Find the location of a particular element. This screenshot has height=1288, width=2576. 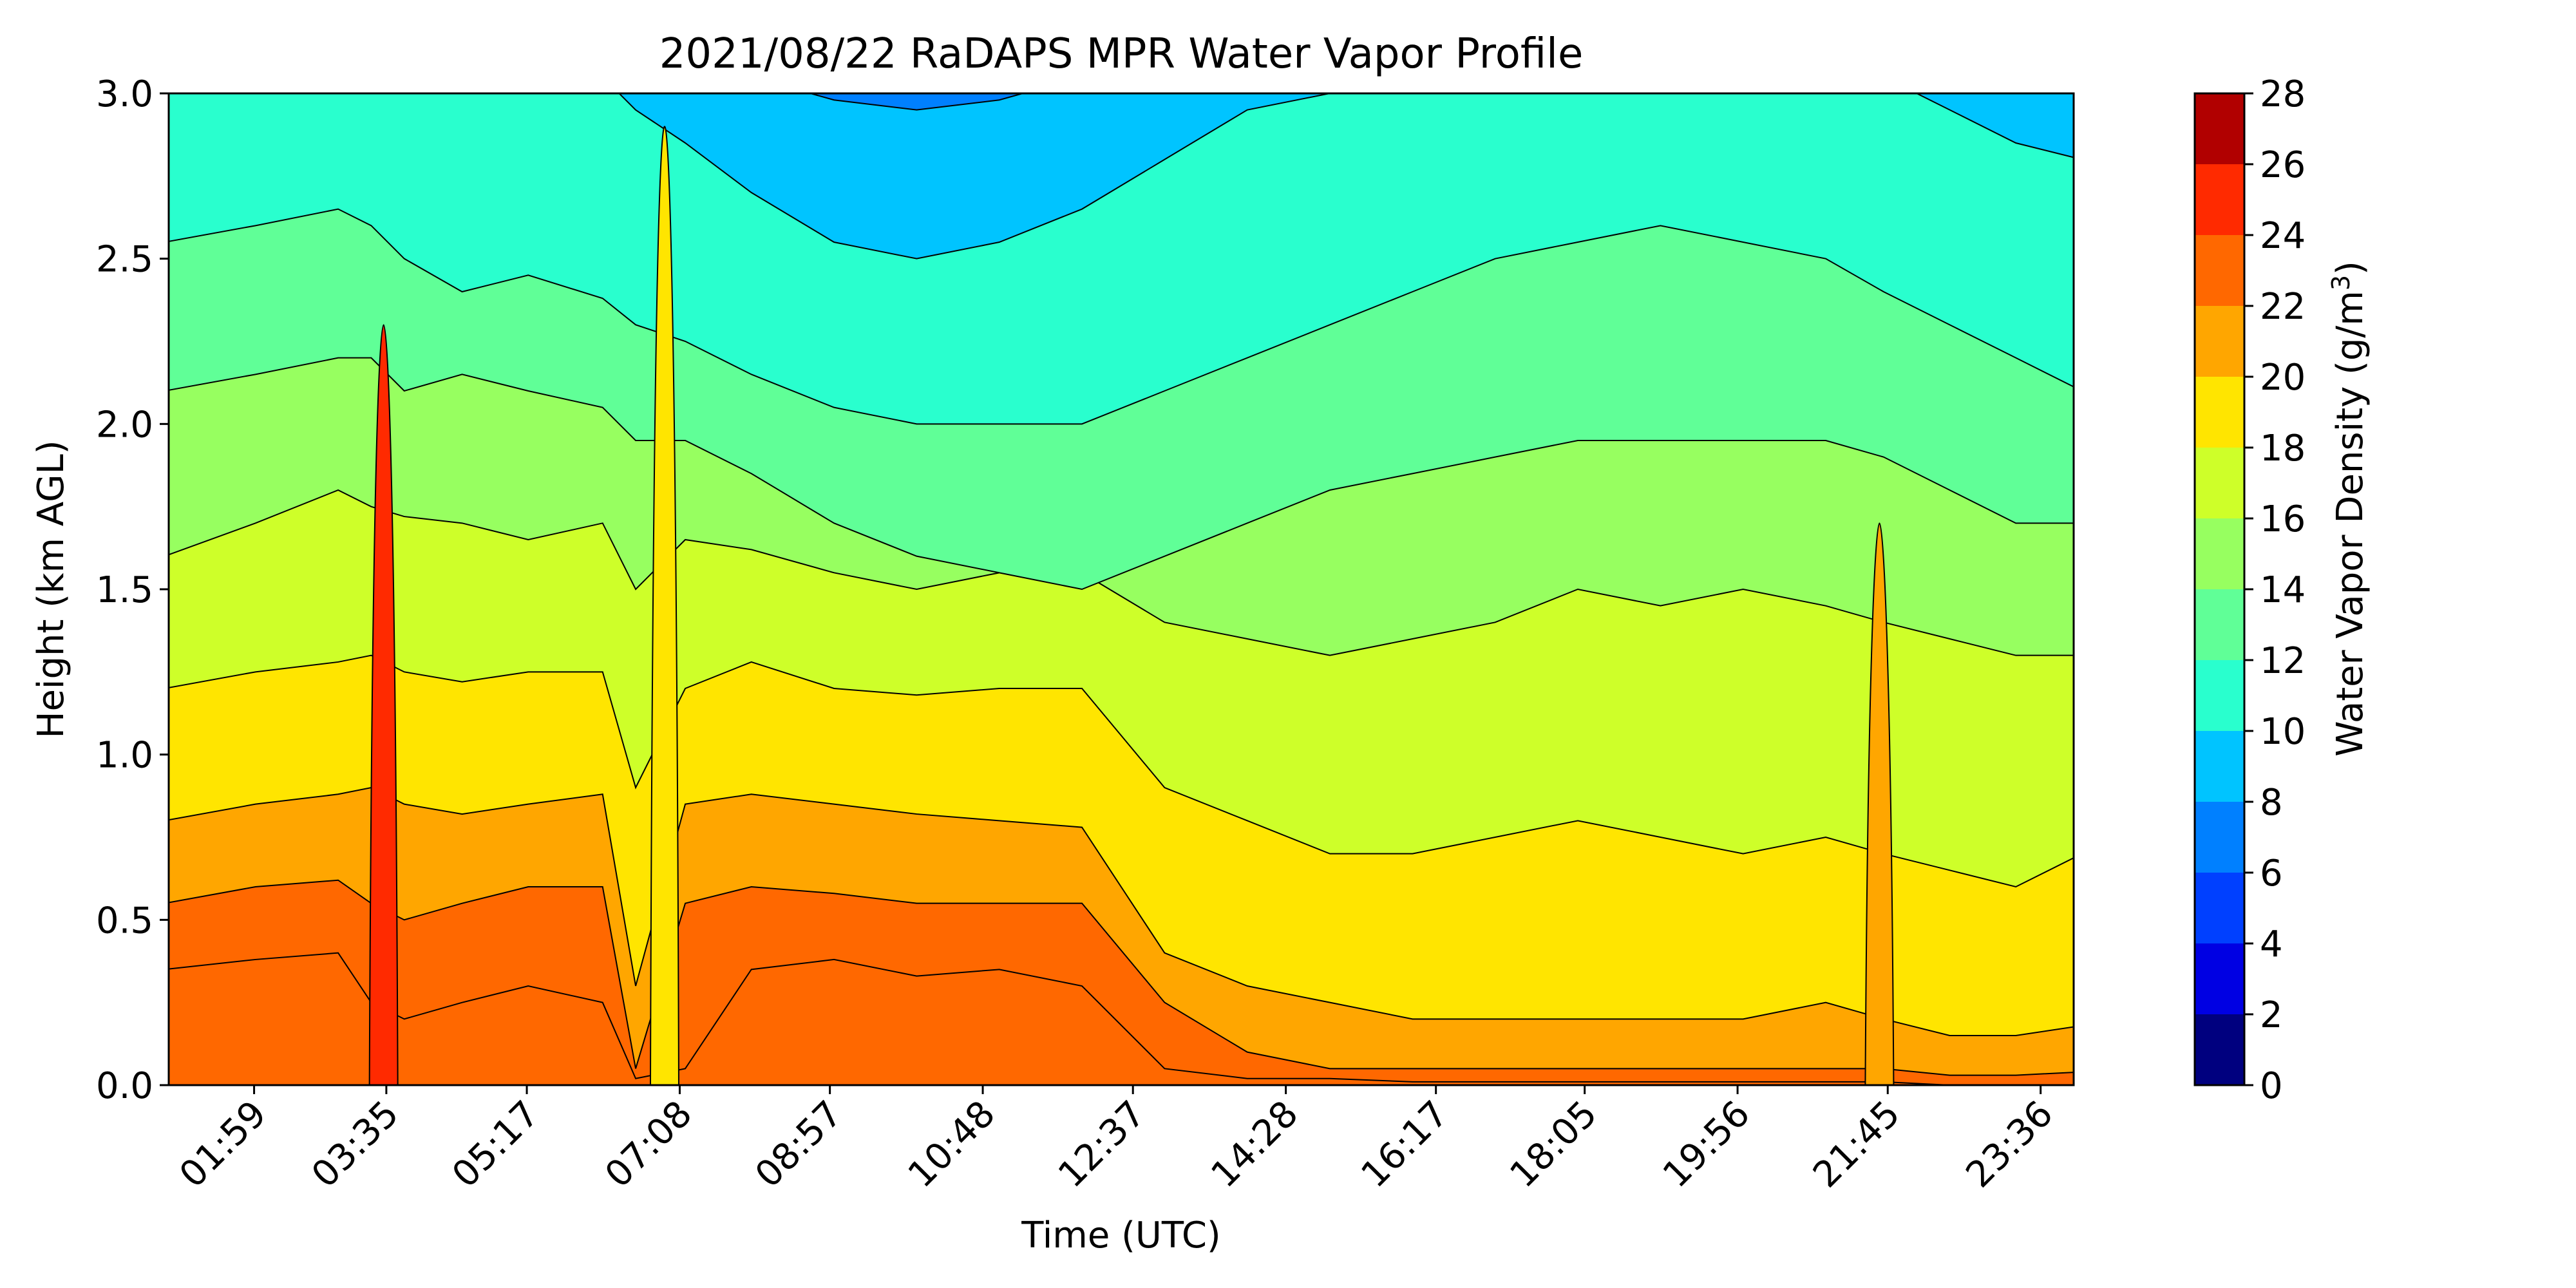

y-axis: 0.0 0.5 1.0 1.5 2.0 2.5 3.0 is located at coordinates (132, 590).